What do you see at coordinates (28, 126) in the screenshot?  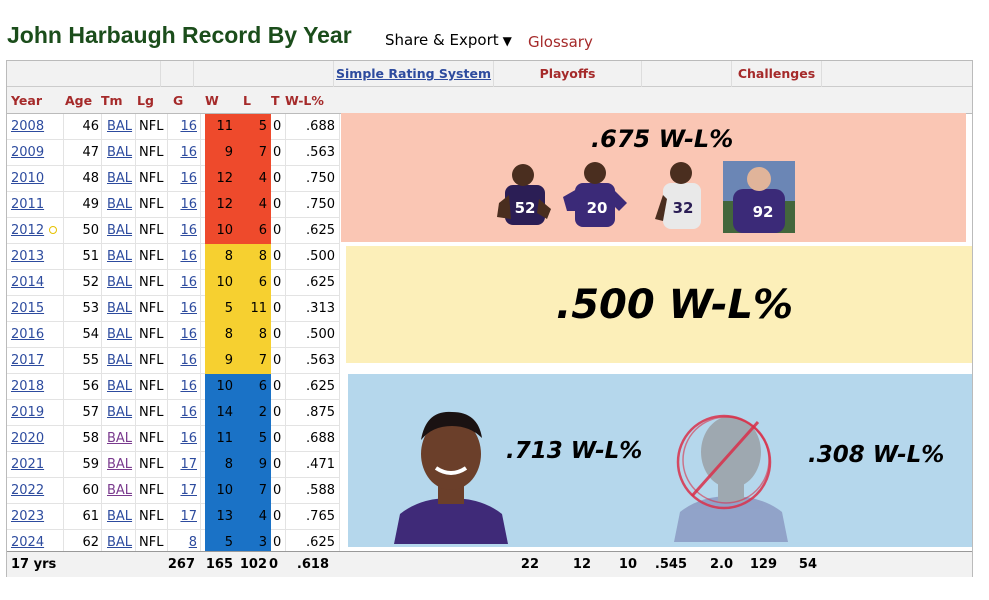 I see `year-link: 2008` at bounding box center [28, 126].